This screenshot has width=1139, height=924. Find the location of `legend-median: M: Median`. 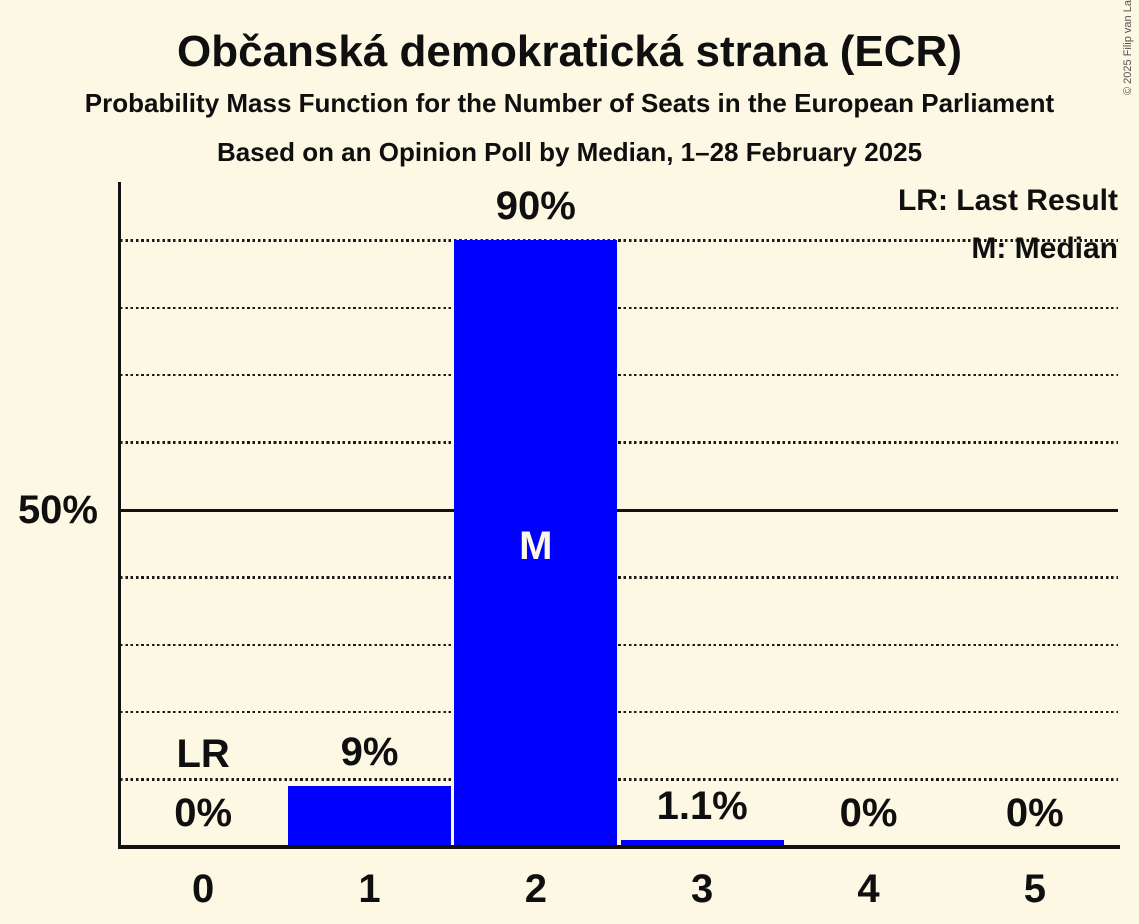

legend-median: M: Median is located at coordinates (1044, 248).